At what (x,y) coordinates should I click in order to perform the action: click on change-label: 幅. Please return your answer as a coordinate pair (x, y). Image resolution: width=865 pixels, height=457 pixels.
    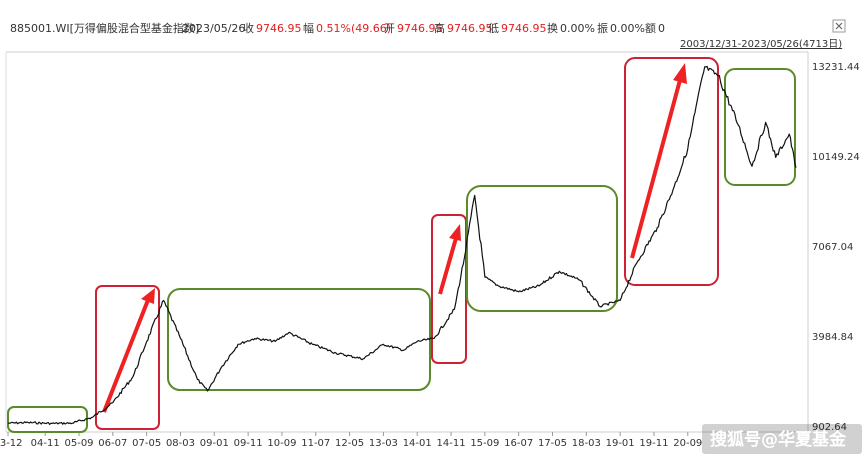
    Looking at the image, I should click on (308, 28).